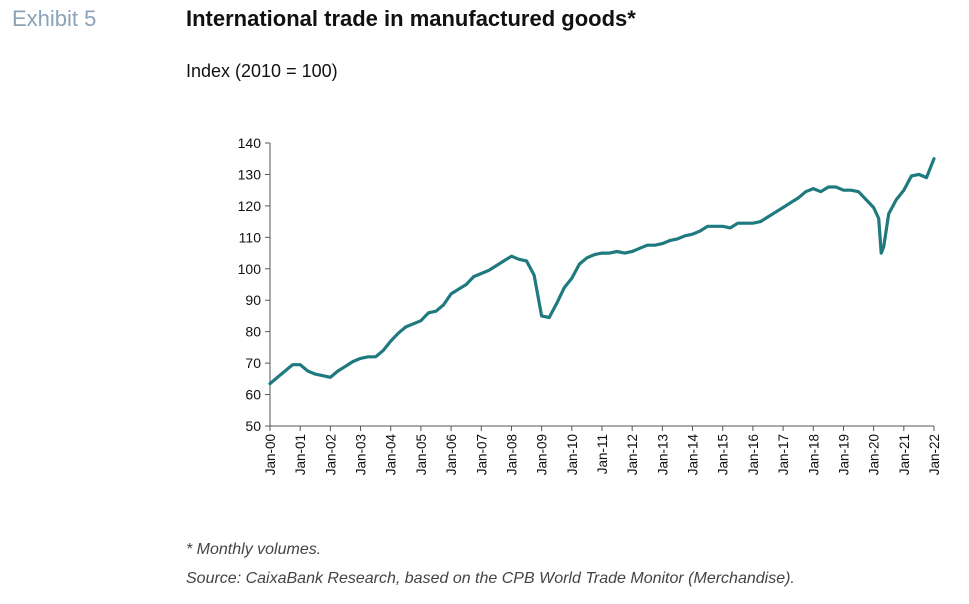  What do you see at coordinates (361, 454) in the screenshot?
I see `x-tick-label: Jan-03` at bounding box center [361, 454].